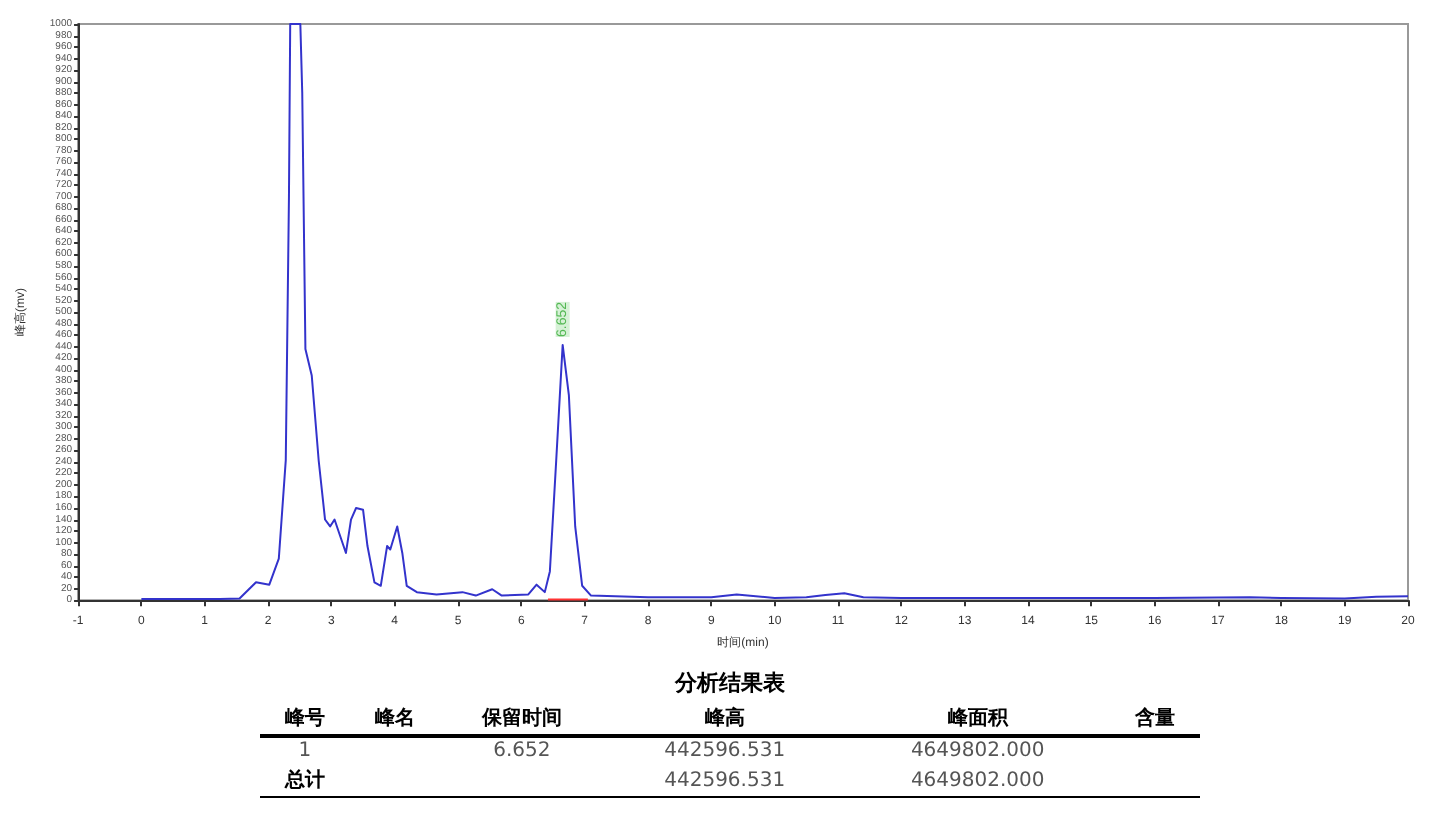 This screenshot has height=818, width=1432. I want to click on category-label: 总计, so click(304, 781).